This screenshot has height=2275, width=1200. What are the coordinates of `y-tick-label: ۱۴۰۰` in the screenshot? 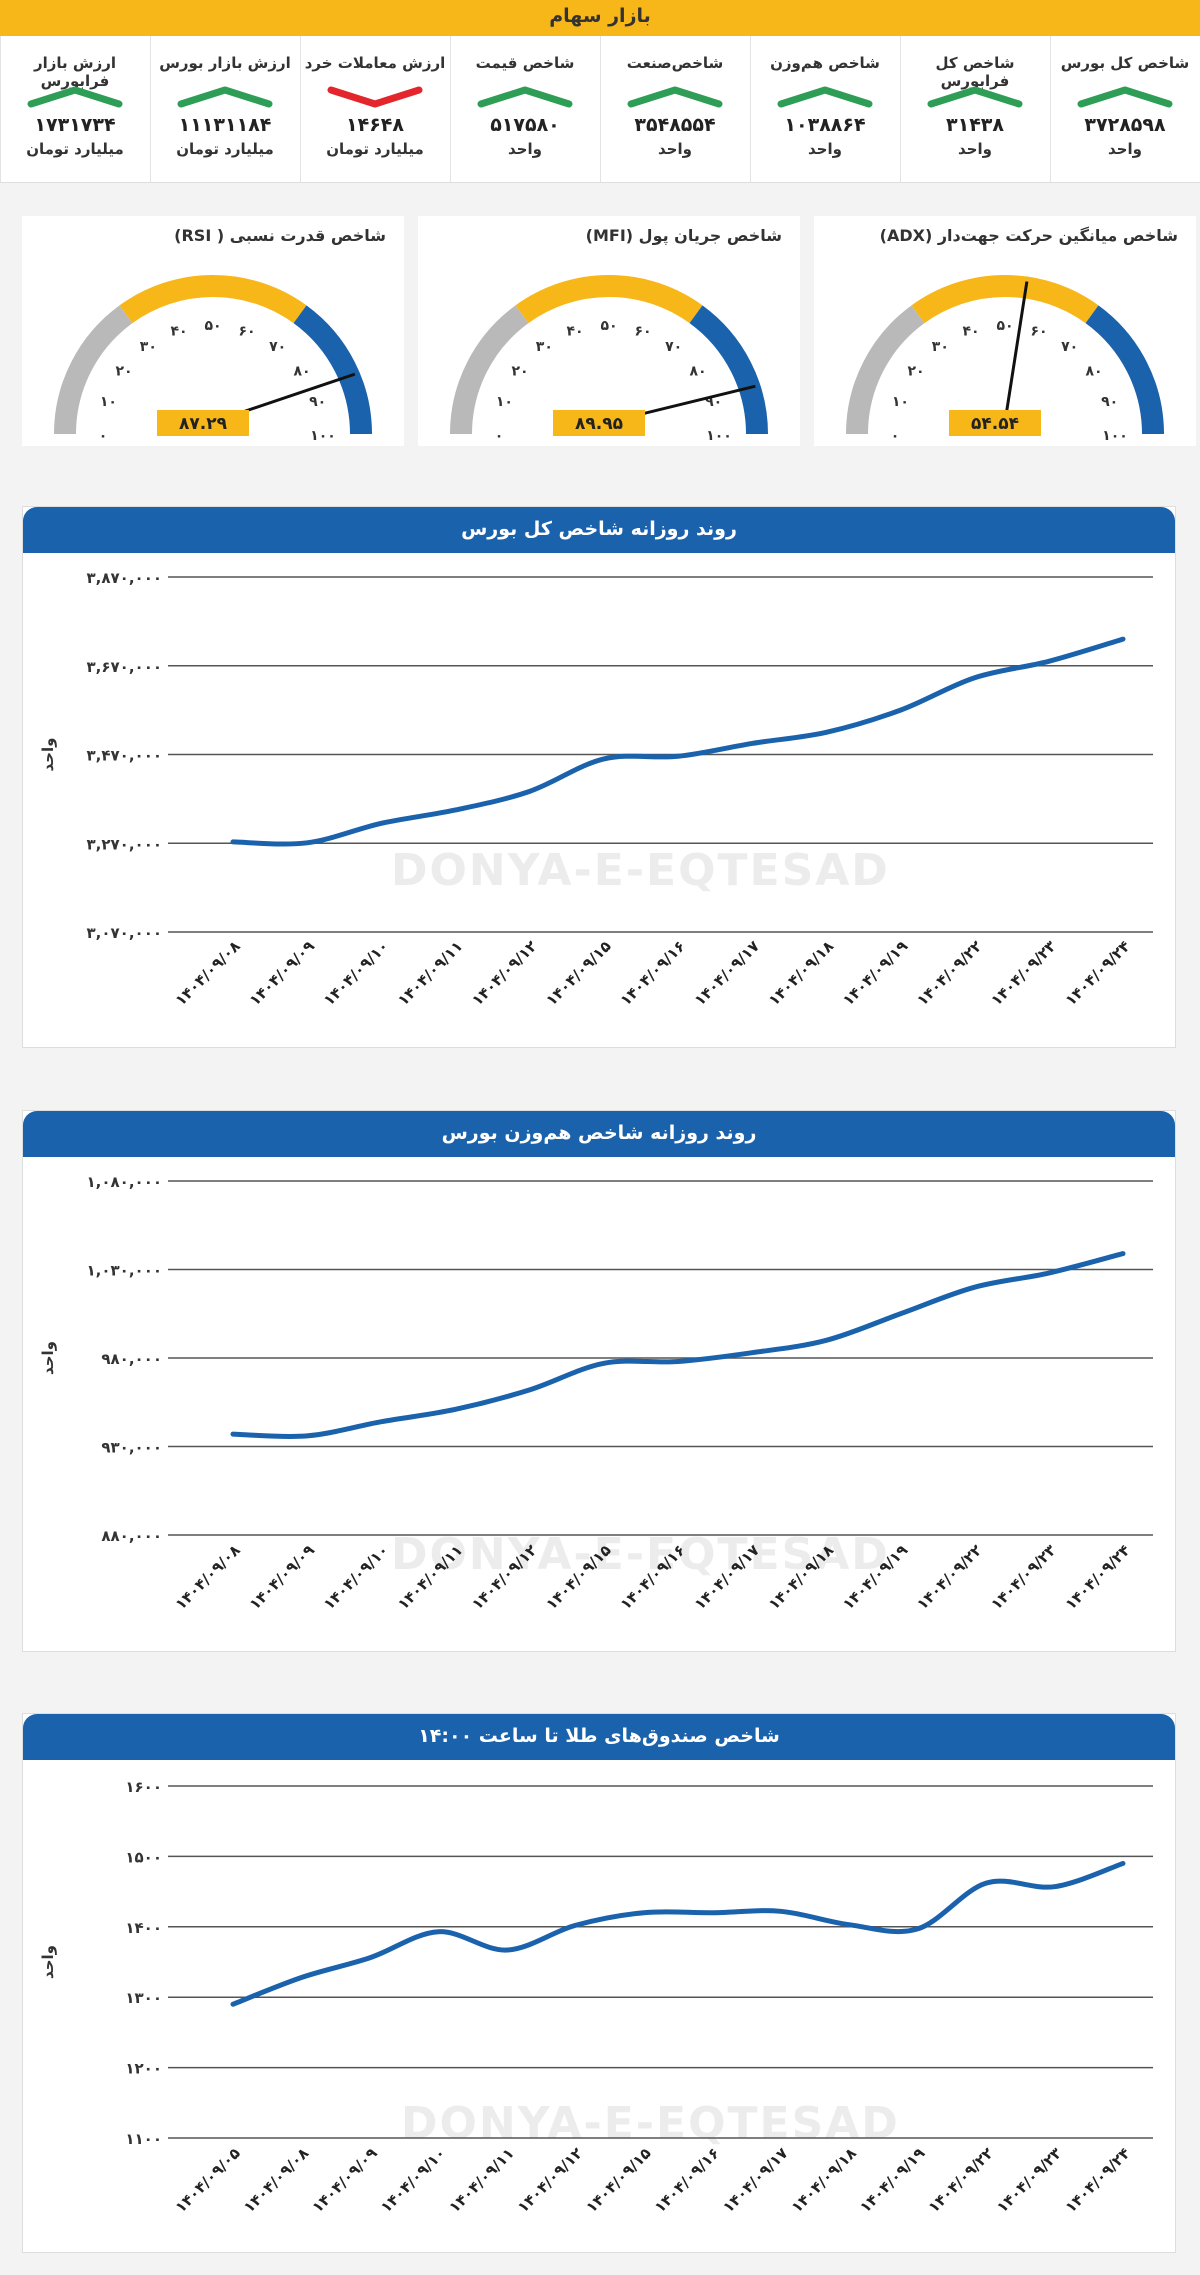 It's located at (143, 1928).